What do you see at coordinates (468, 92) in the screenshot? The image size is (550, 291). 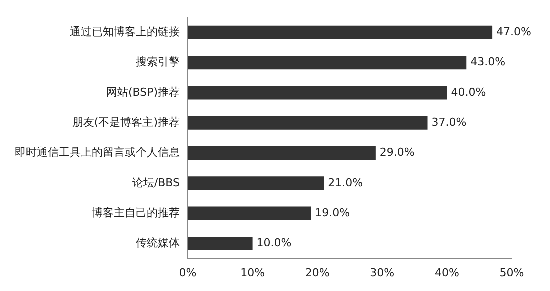 I see `data-label: 40.0%` at bounding box center [468, 92].